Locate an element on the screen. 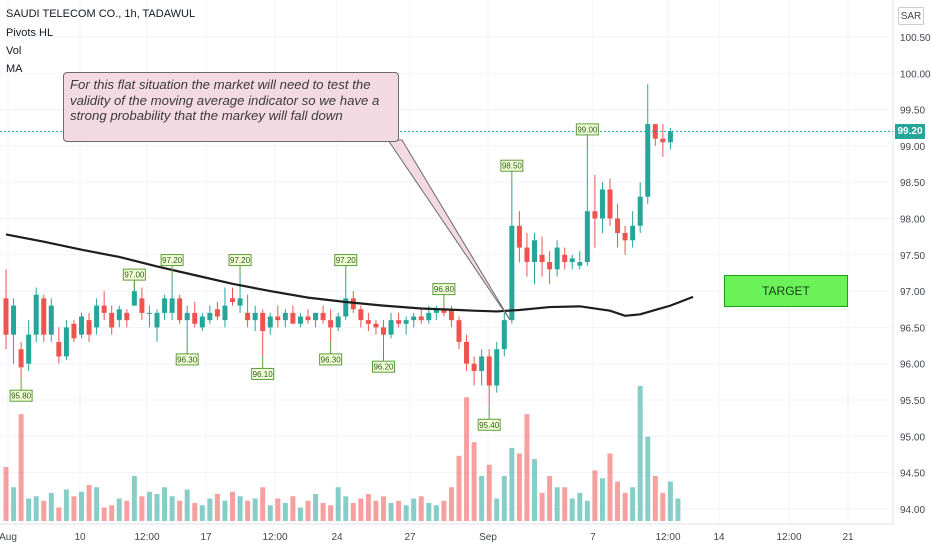  price-tick-label: 98.50 is located at coordinates (912, 183).